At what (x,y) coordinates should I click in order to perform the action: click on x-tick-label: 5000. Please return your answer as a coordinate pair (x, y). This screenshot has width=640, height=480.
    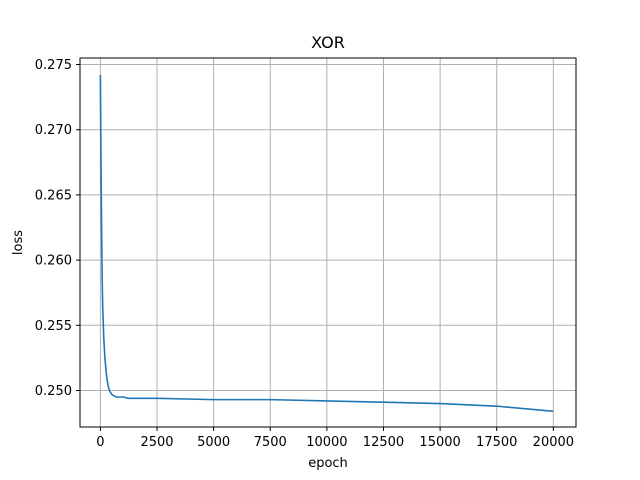
    Looking at the image, I should click on (213, 442).